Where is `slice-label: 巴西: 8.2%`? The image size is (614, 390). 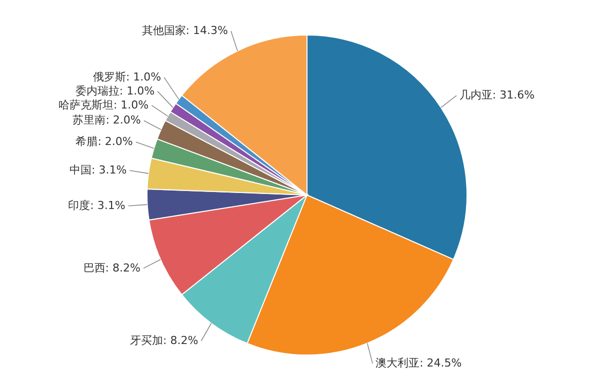 slice-label: 巴西: 8.2% is located at coordinates (111, 267).